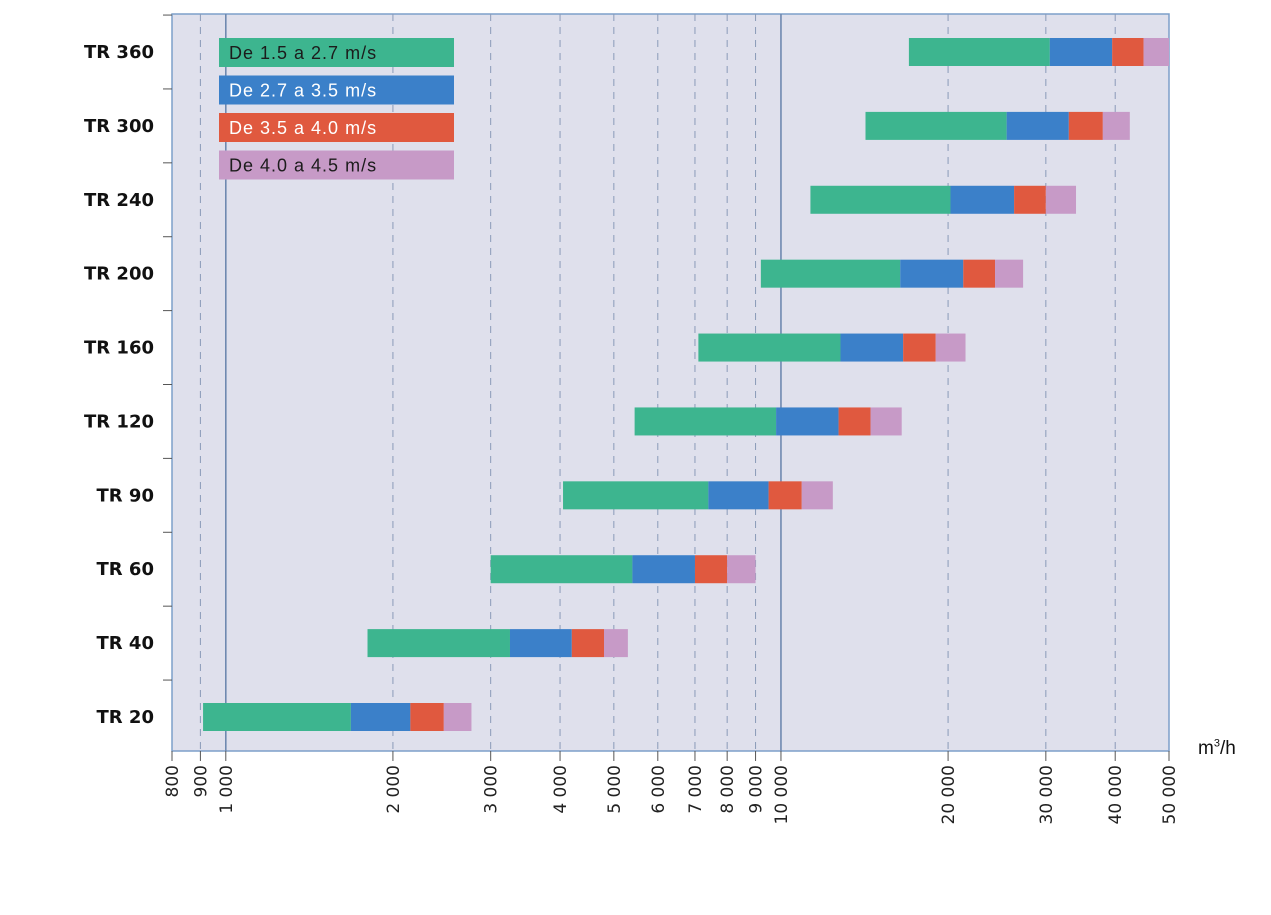 Image resolution: width=1271 pixels, height=915 pixels. Describe the element at coordinates (303, 128) in the screenshot. I see `legend-label: De 3.5 a 4.0 m/s` at that location.